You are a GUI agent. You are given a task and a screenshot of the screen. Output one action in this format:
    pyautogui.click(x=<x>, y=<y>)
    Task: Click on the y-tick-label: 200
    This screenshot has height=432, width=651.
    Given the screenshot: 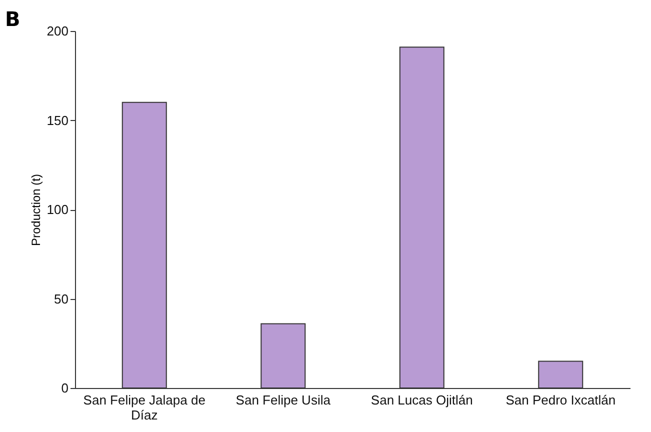 What is the action you would take?
    pyautogui.click(x=57, y=31)
    